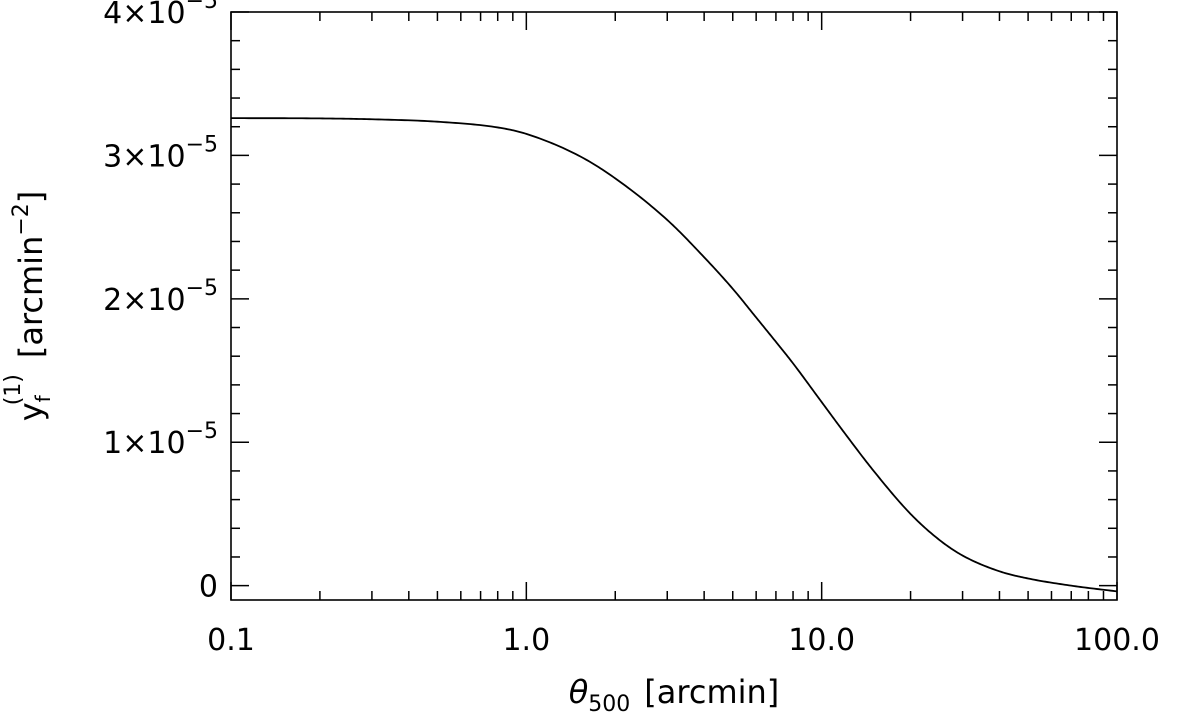 This screenshot has height=720, width=1200. I want to click on x-tick-label: 1.0, so click(526, 640).